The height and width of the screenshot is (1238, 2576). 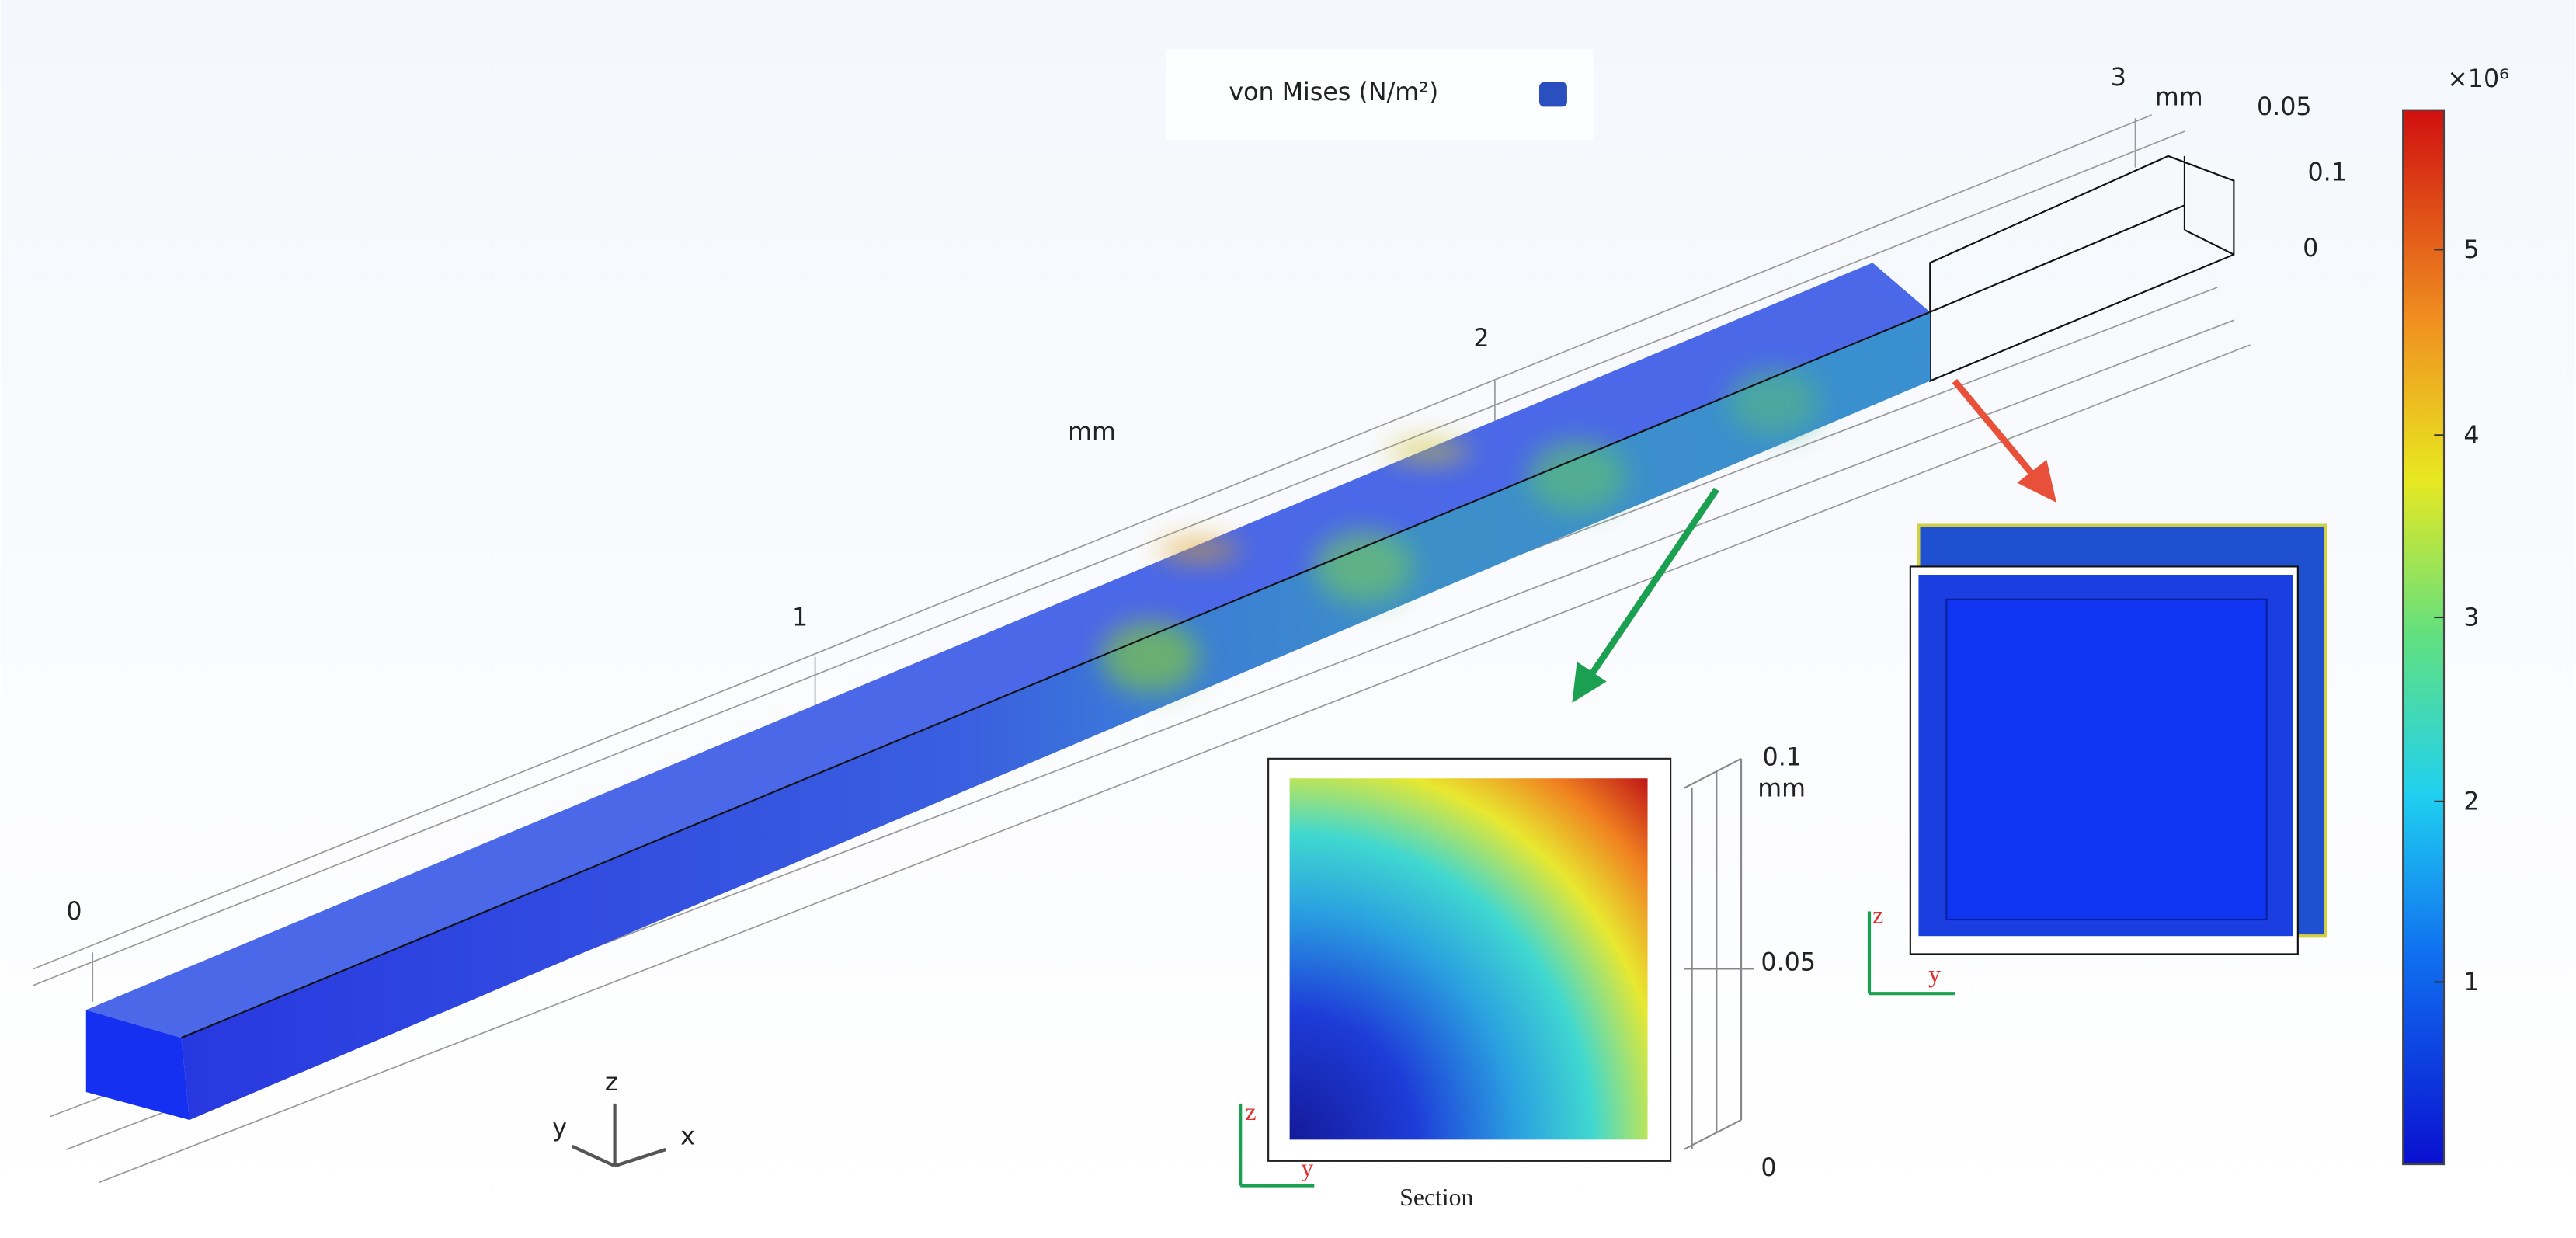 What do you see at coordinates (623, 1118) in the screenshot?
I see `triad: z y x` at bounding box center [623, 1118].